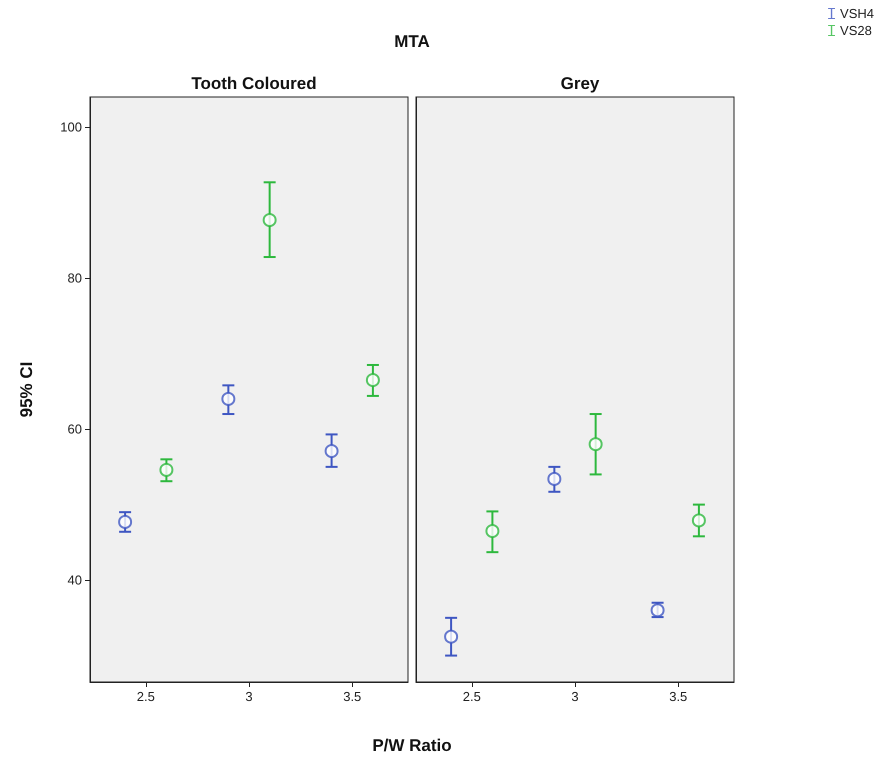  What do you see at coordinates (412, 746) in the screenshot?
I see `x-axis-title: P/W Ratio` at bounding box center [412, 746].